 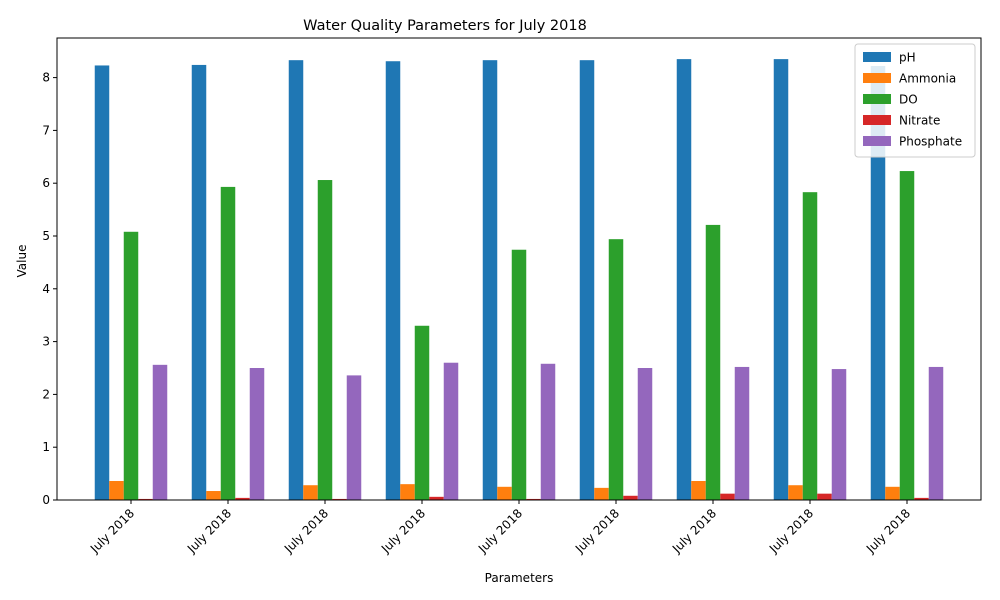 I want to click on legend-box, so click(x=915, y=100).